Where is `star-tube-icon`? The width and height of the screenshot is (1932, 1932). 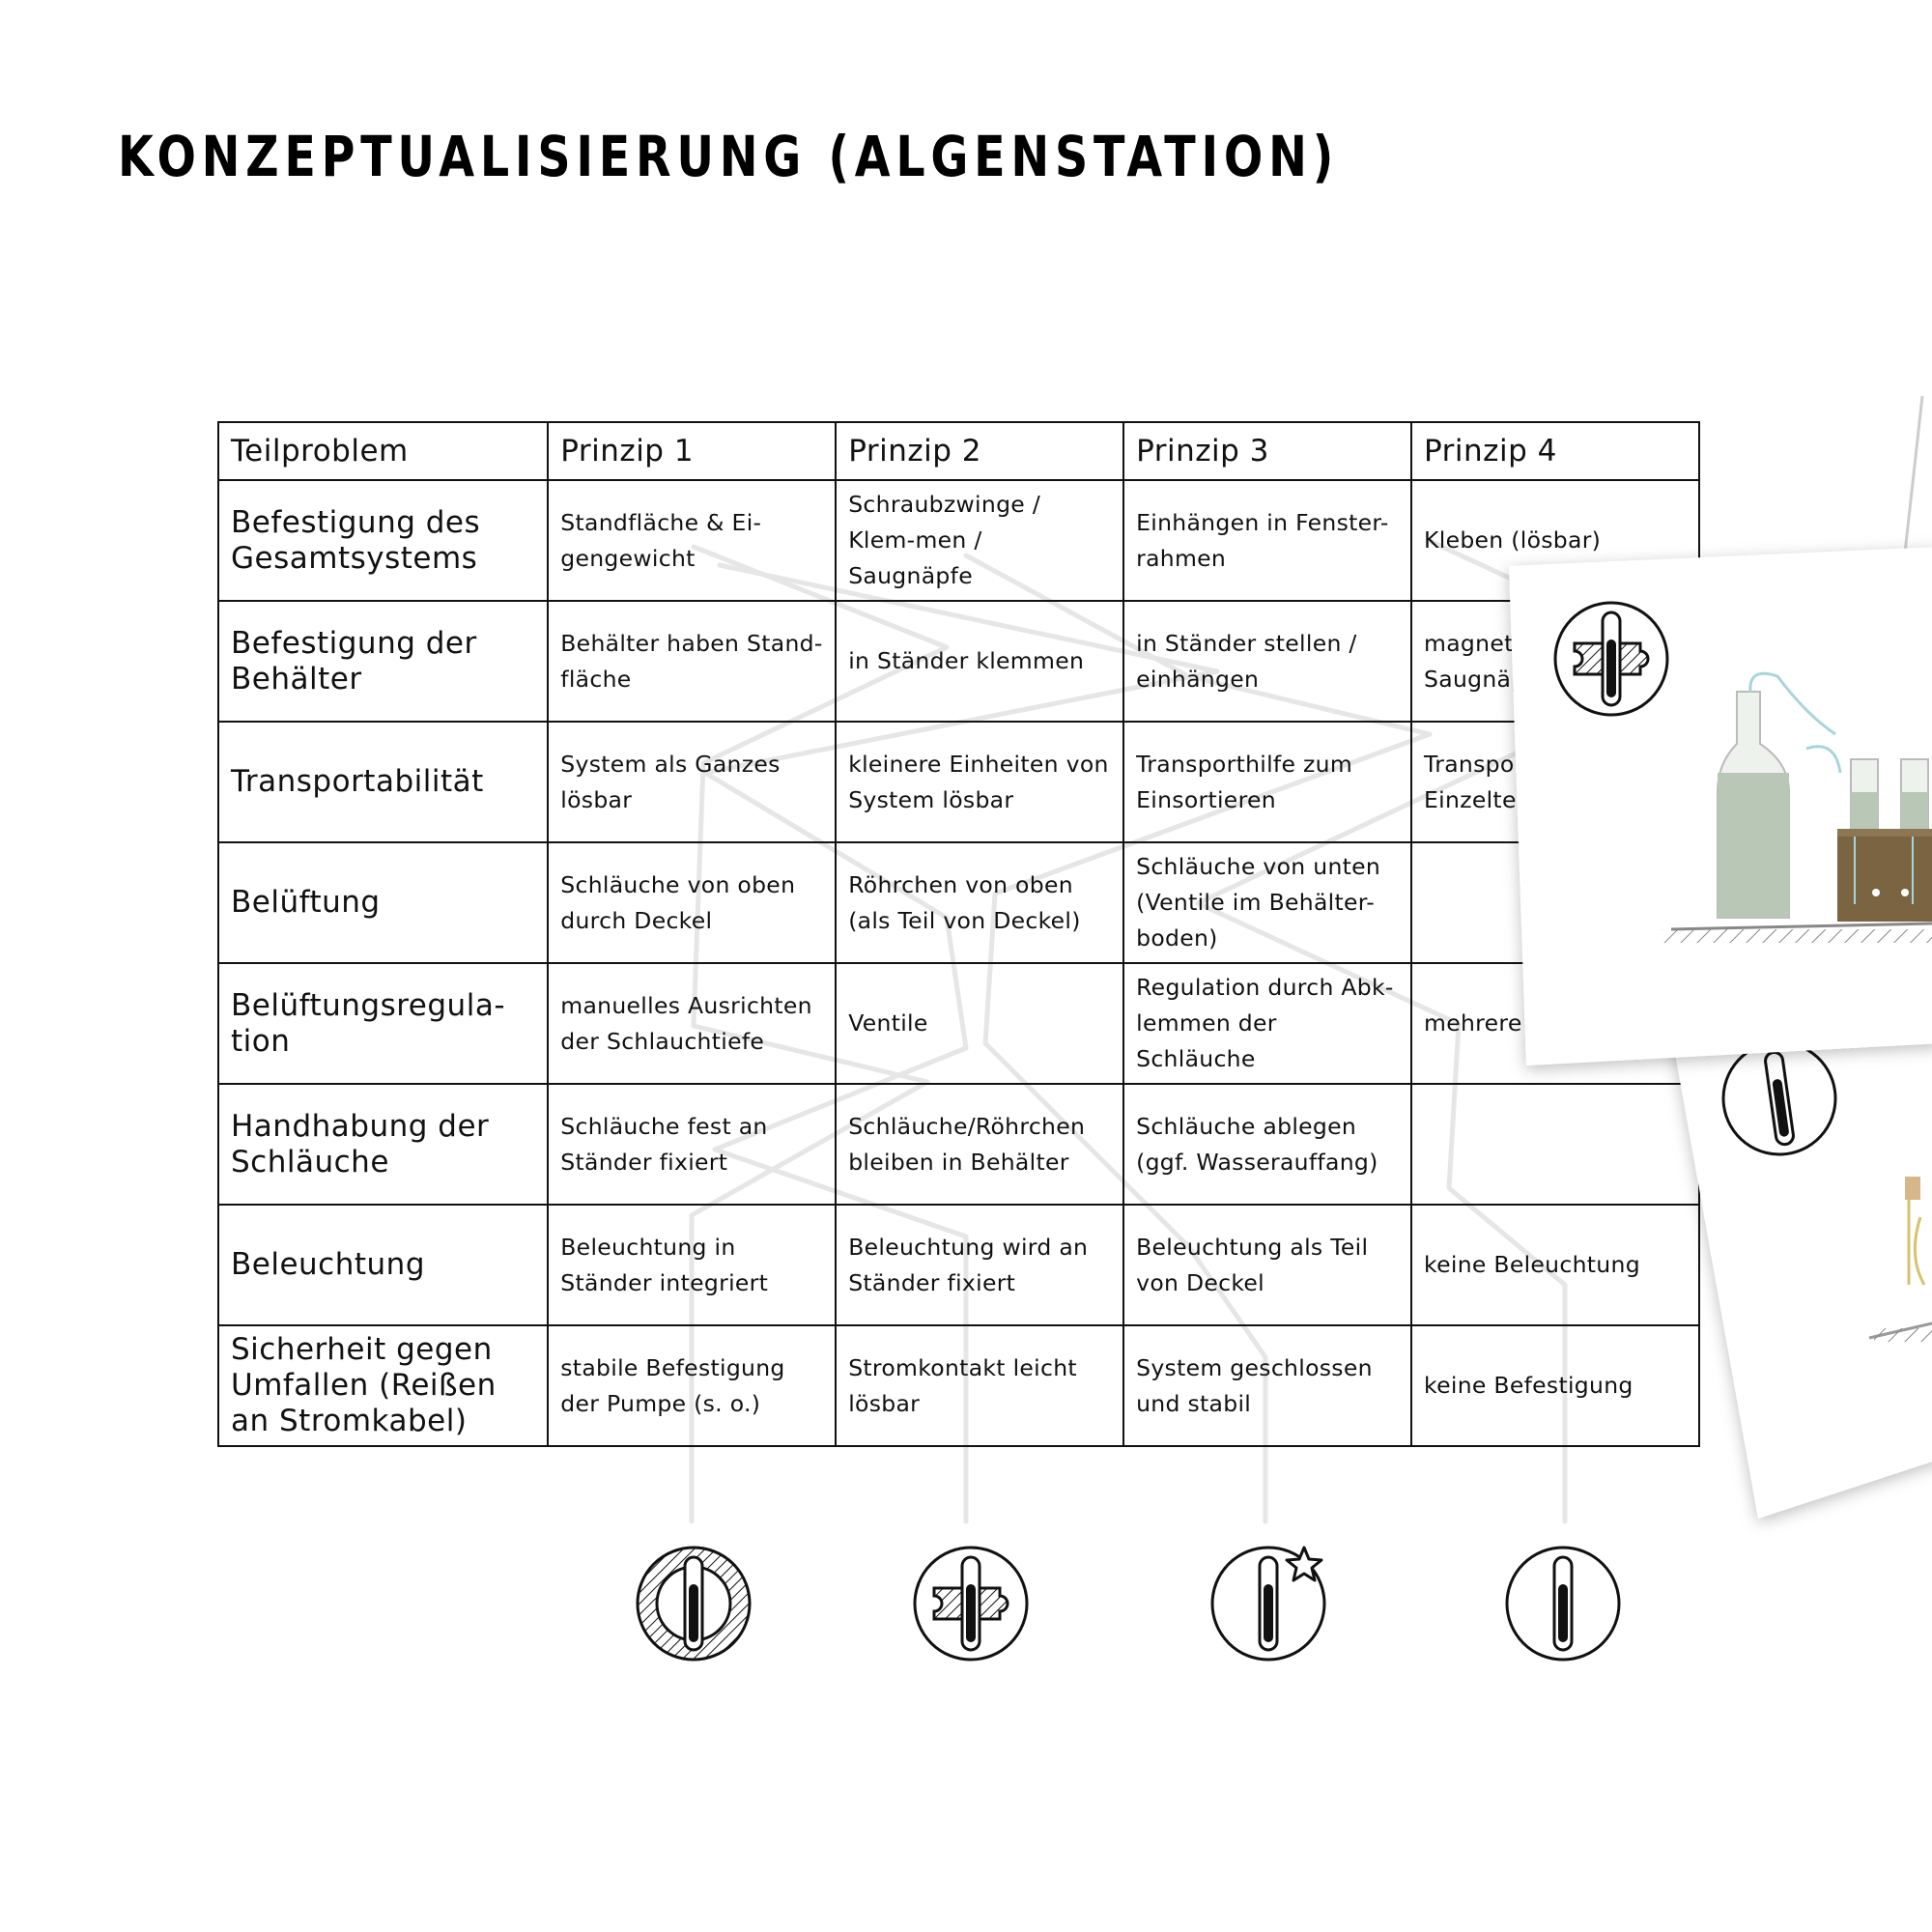 star-tube-icon is located at coordinates (1268, 1604).